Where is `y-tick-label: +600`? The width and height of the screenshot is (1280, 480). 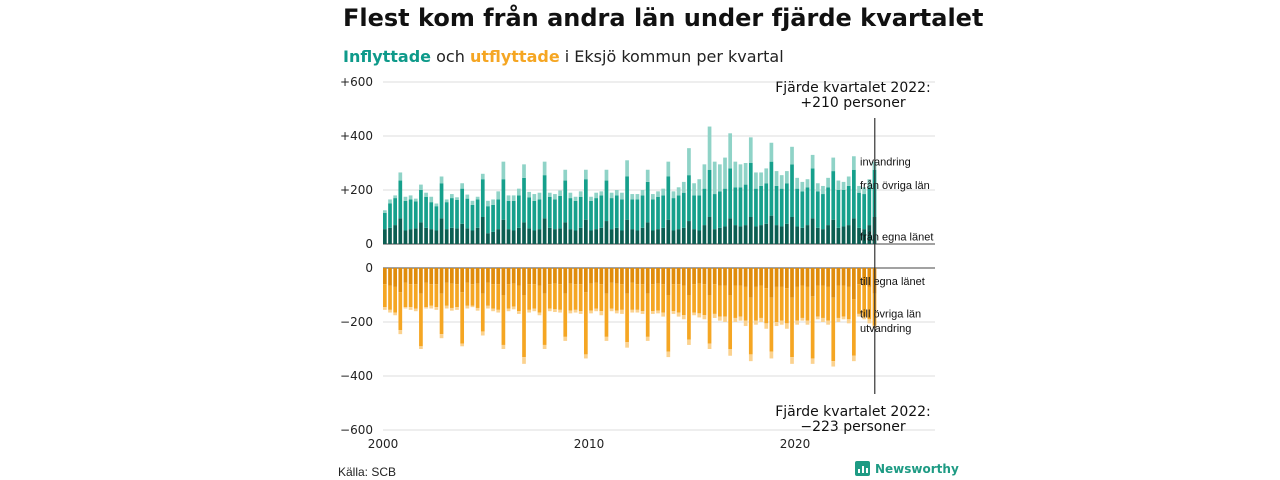
y-tick-label: +600 is located at coordinates (356, 82).